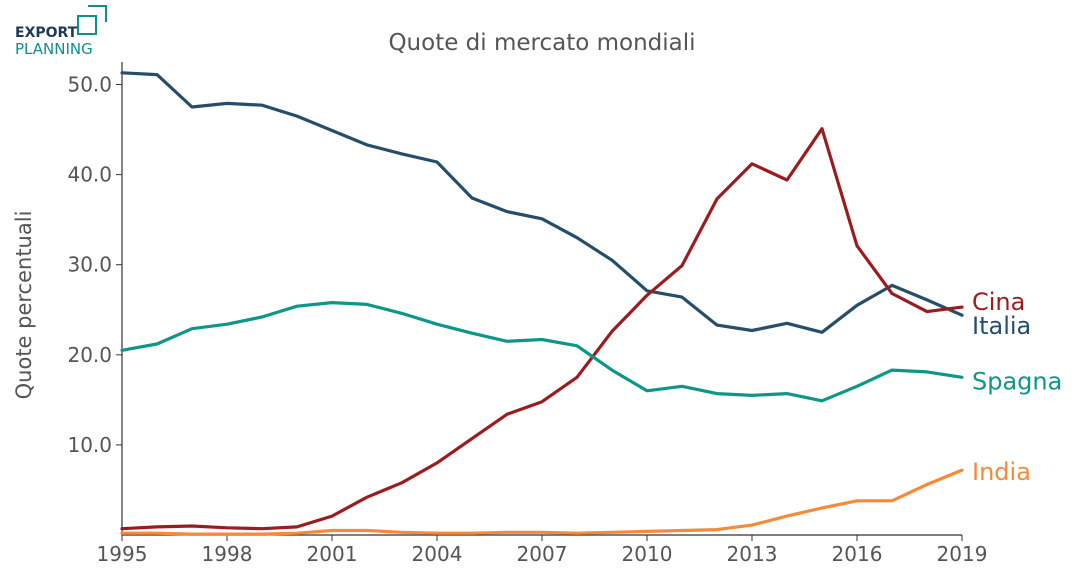  I want to click on y-axis-label: Quote percentuali, so click(24, 305).